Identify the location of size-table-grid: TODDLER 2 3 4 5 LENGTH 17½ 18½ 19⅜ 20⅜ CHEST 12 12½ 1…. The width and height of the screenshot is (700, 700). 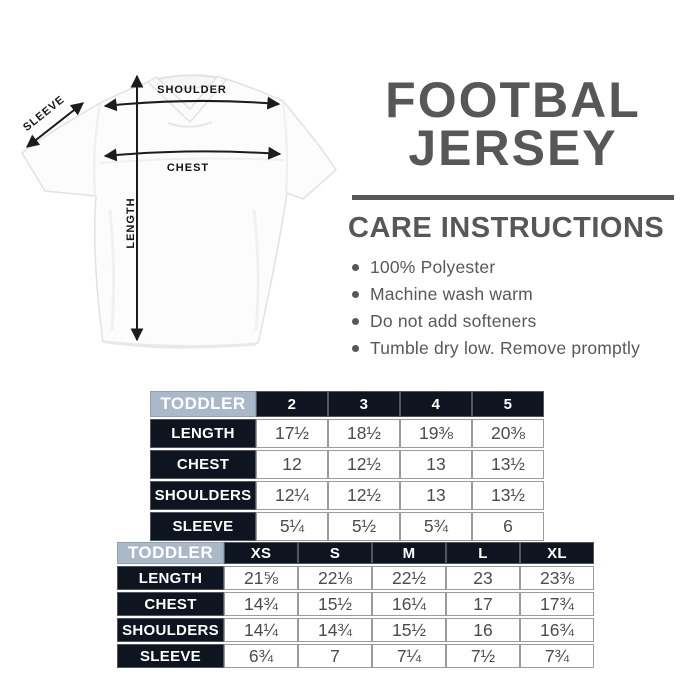
(347, 466).